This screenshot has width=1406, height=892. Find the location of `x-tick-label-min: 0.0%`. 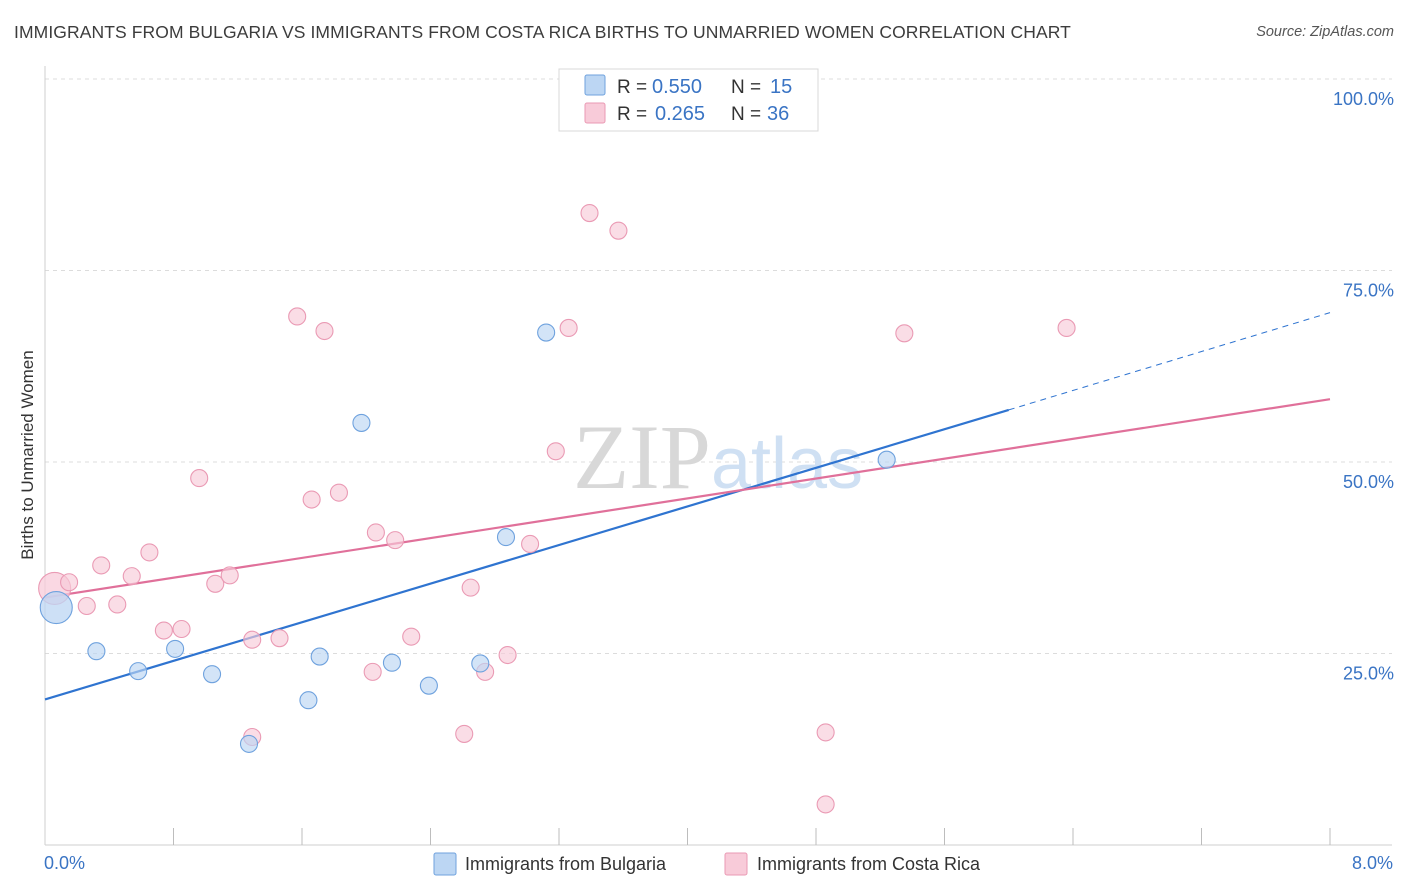

x-tick-label-min: 0.0% is located at coordinates (64, 863).